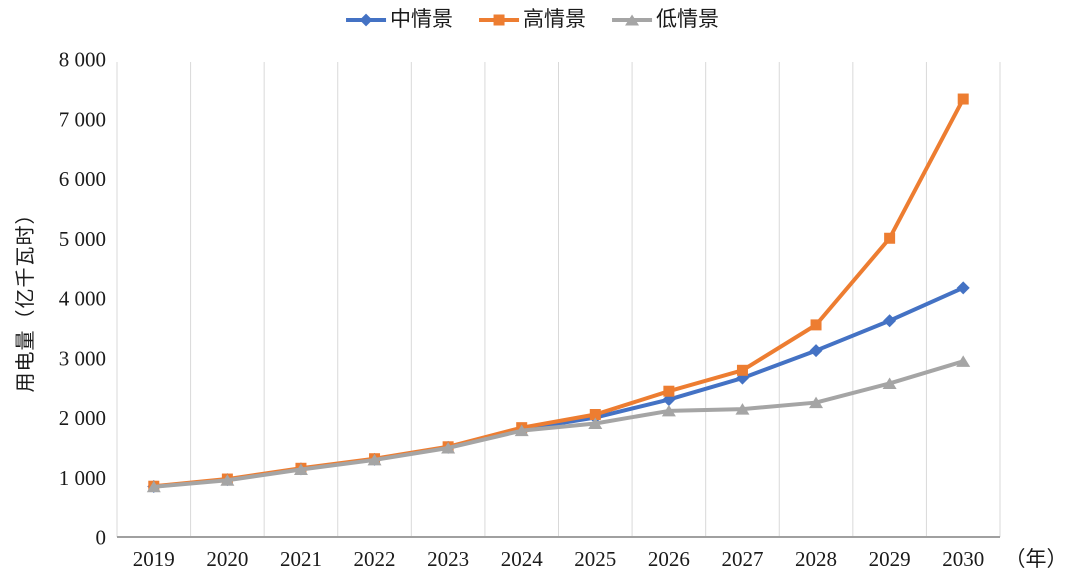 The image size is (1080, 579). What do you see at coordinates (82, 418) in the screenshot?
I see `y-axis-tick-label: 2 000` at bounding box center [82, 418].